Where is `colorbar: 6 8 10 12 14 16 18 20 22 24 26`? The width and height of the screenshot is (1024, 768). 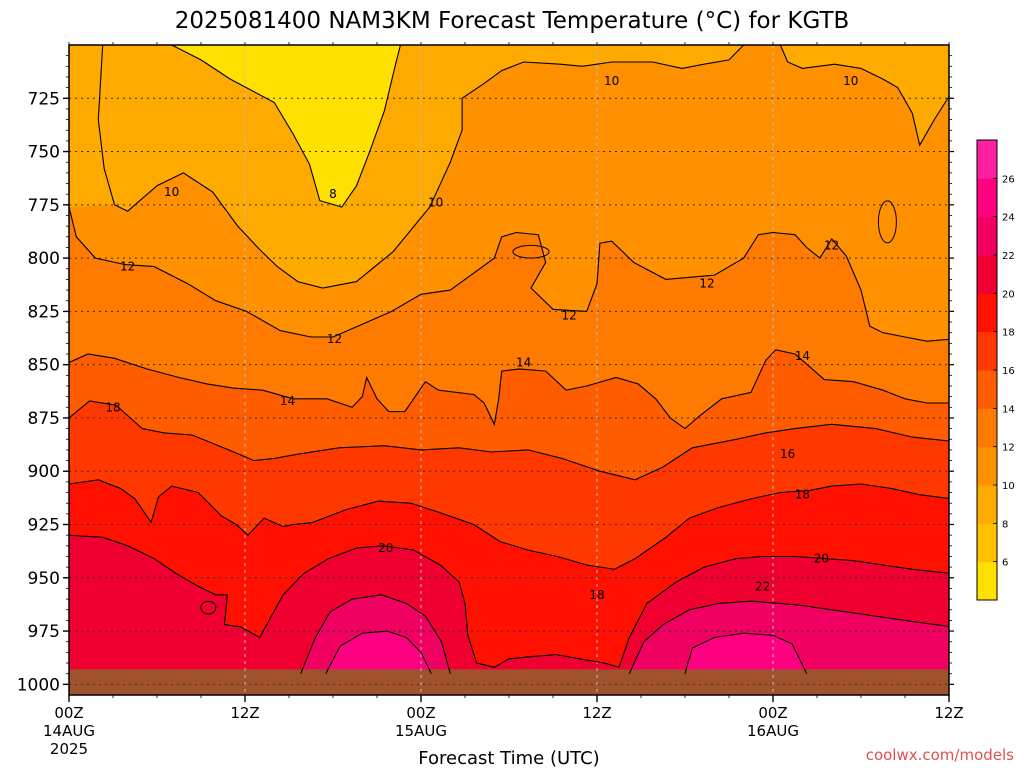
colorbar: 6 8 10 12 14 16 18 20 22 24 26 is located at coordinates (995, 370).